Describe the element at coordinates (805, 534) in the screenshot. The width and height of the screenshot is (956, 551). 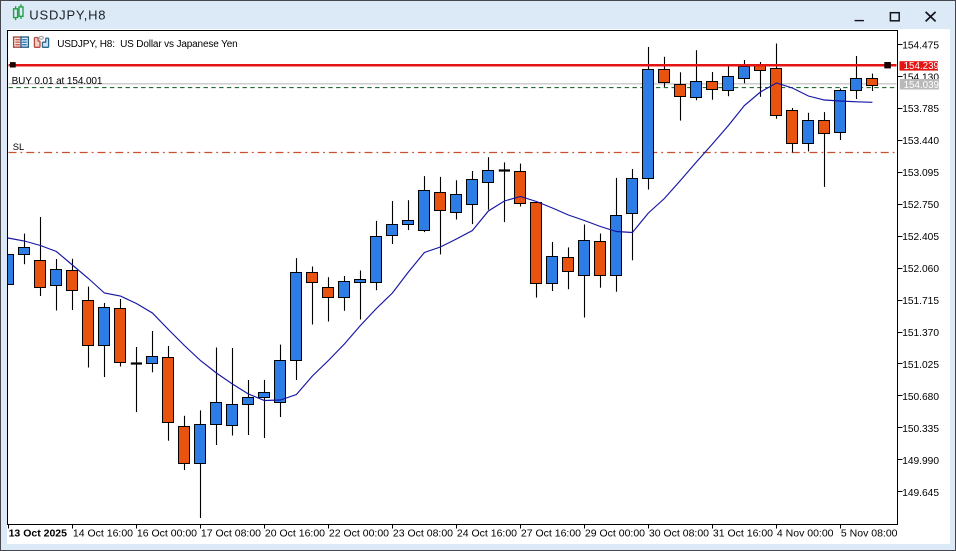
I see `svg-text: 4 Nov 00:00` at that location.